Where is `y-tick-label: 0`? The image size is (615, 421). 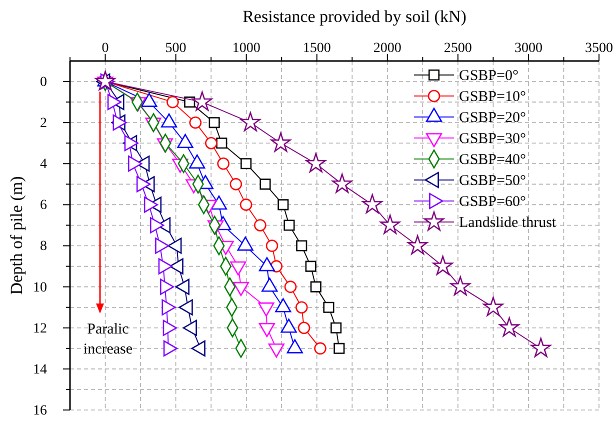
y-tick-label: 0 is located at coordinates (43, 82).